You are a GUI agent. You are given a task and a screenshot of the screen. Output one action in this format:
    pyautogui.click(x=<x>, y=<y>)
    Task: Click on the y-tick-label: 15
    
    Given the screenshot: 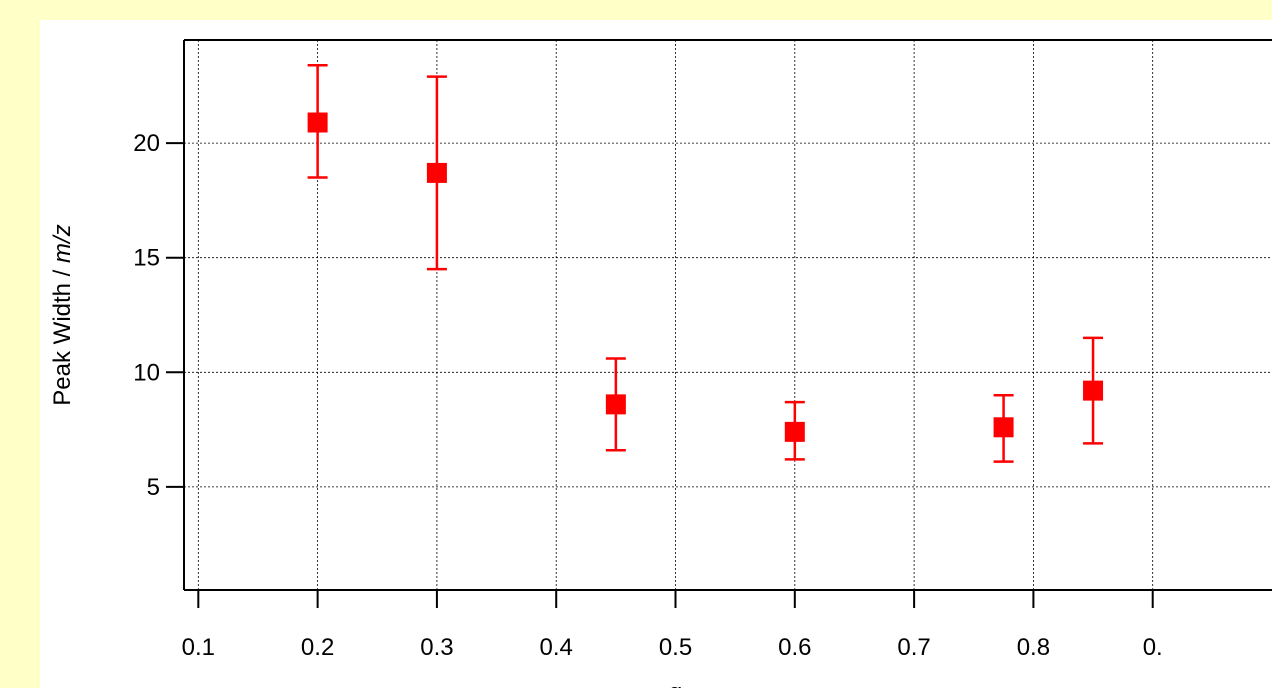 What is the action you would take?
    pyautogui.click(x=146, y=258)
    